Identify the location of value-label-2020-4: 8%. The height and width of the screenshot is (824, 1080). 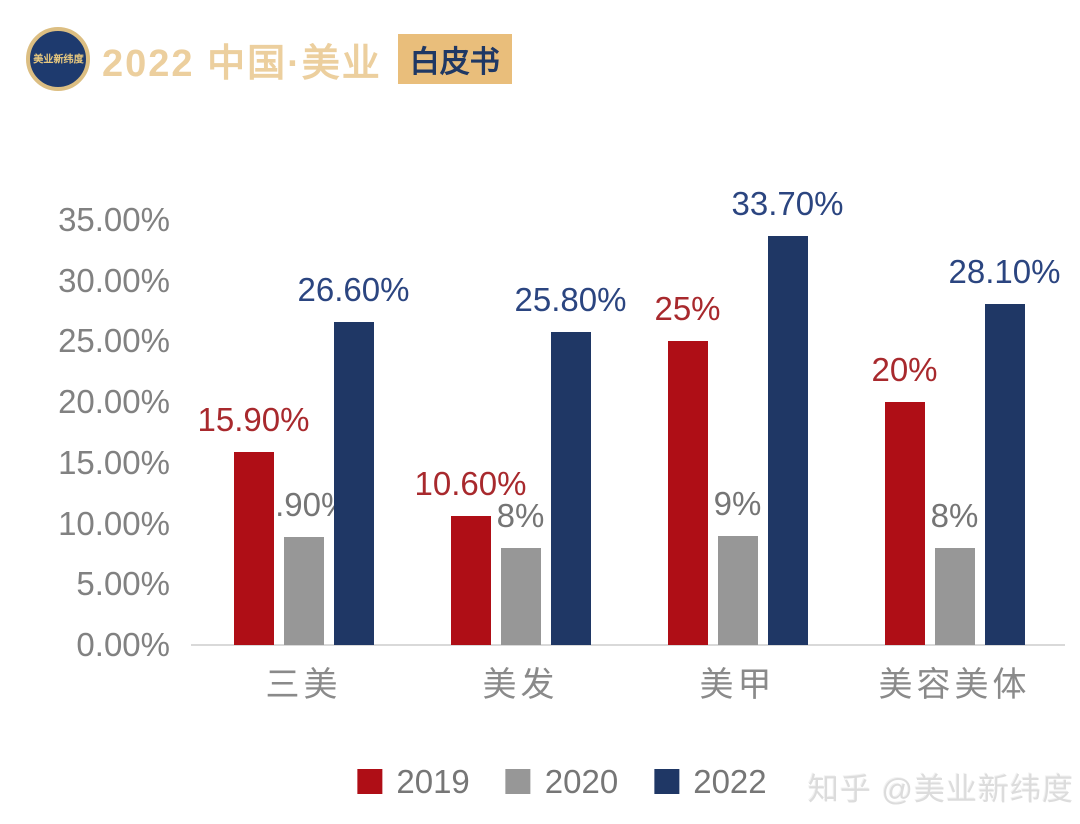
(954, 515).